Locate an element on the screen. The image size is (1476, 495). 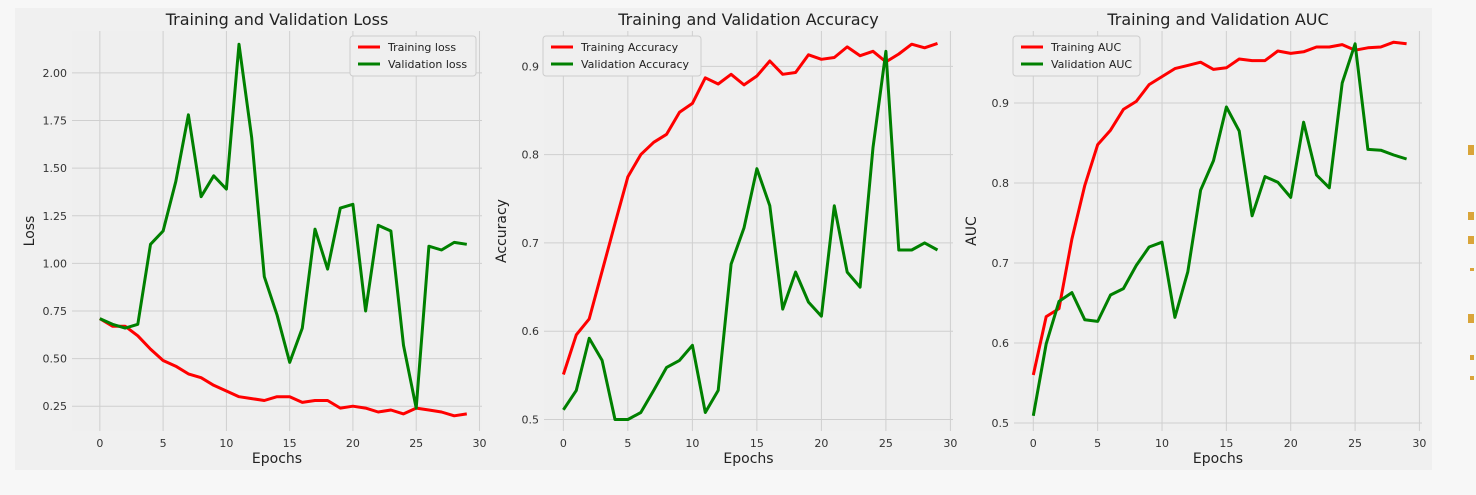
accuracy-y-tick-label: 0.8 is located at coordinates (531, 155).